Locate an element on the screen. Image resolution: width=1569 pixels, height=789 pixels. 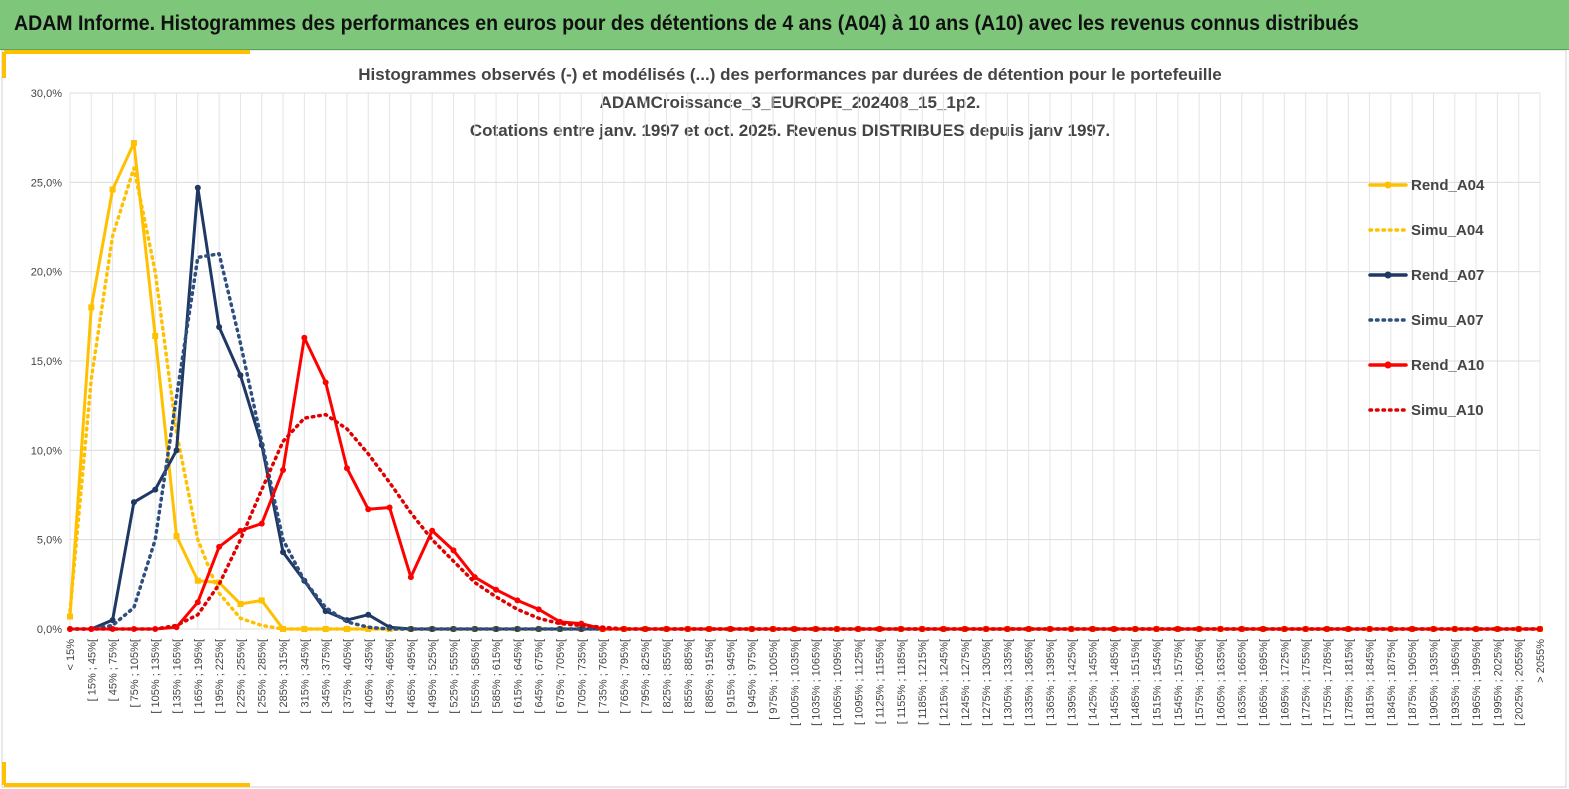
x-tick-label: [ 1095% ; 1125%[ is located at coordinates (859, 682).